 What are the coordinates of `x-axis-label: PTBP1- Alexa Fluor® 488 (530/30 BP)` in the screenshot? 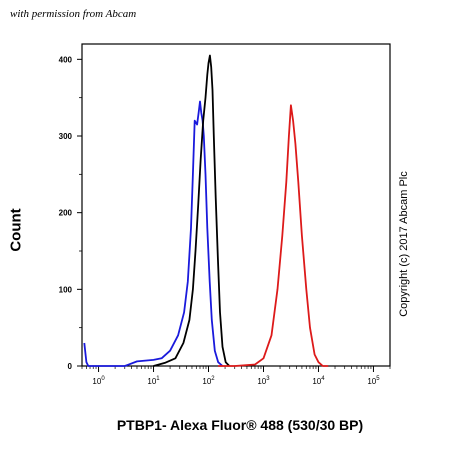 It's located at (240, 425).